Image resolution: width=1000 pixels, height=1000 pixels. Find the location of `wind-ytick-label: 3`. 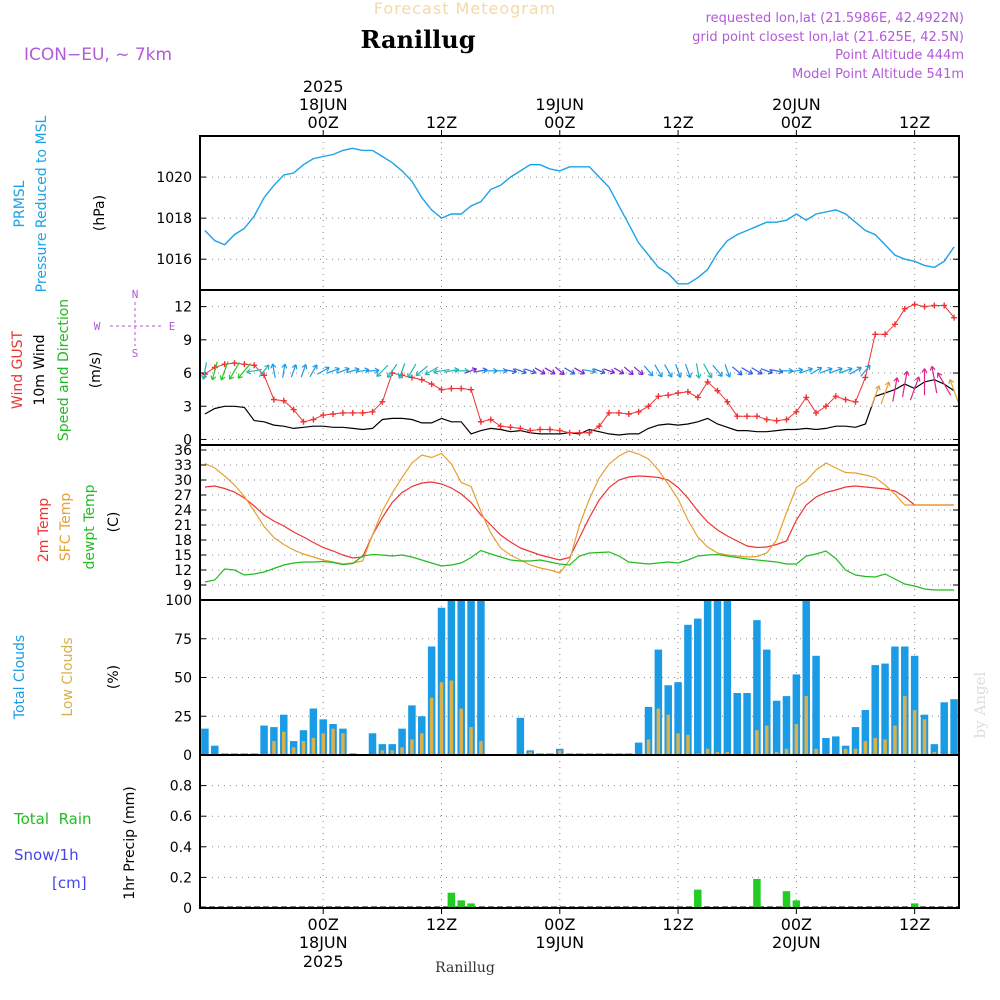

wind-ytick-label: 3 is located at coordinates (187, 407).